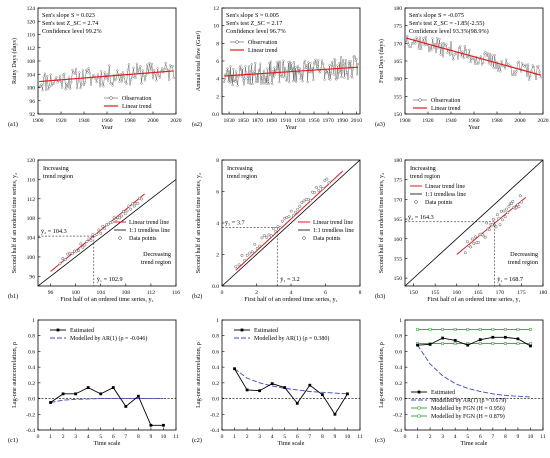 Image resolution: width=550 pixels, height=458 pixels. What do you see at coordinates (215, 384) in the screenshot?
I see `y-tick-label: 0.2` at bounding box center [215, 384].